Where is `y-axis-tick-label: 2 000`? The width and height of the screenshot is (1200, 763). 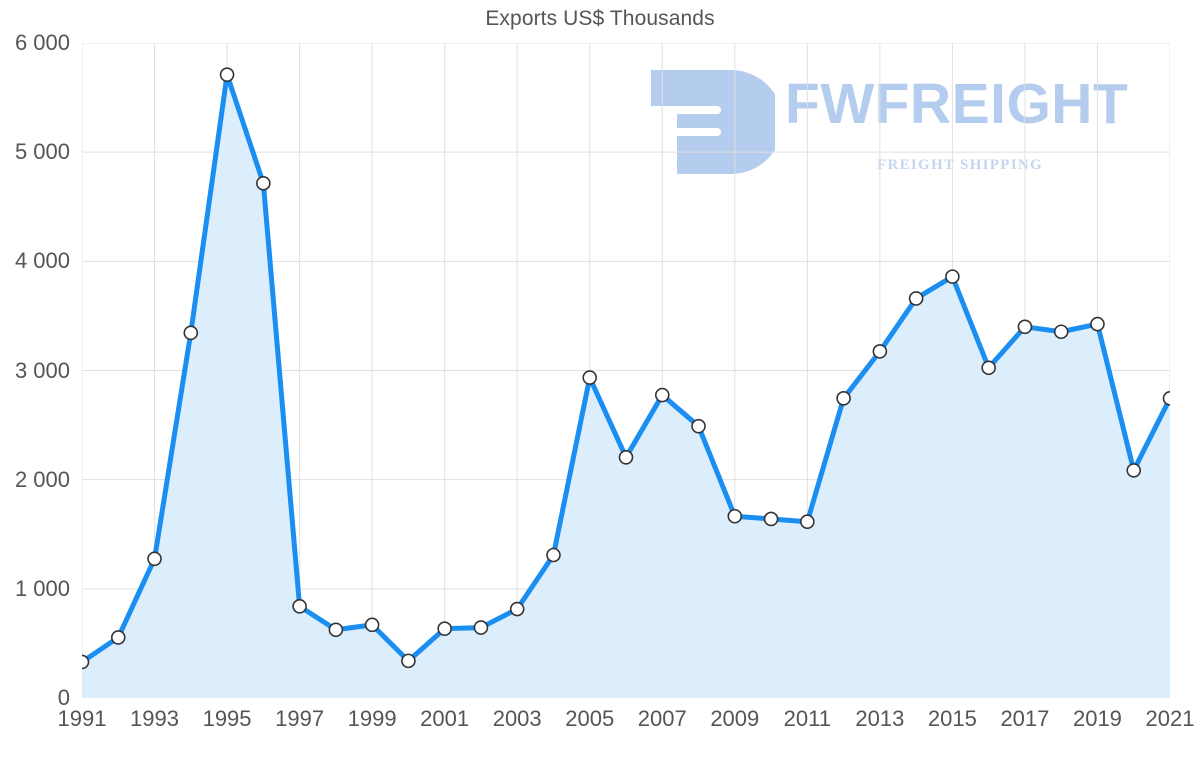 y-axis-tick-label: 2 000 is located at coordinates (42, 479).